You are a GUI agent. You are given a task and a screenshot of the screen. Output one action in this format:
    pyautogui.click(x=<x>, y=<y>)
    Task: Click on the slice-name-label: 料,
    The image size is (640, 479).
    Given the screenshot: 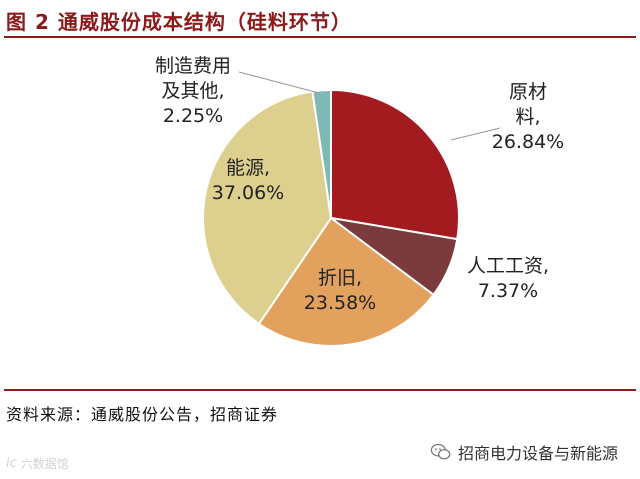 What is the action you would take?
    pyautogui.click(x=527, y=117)
    